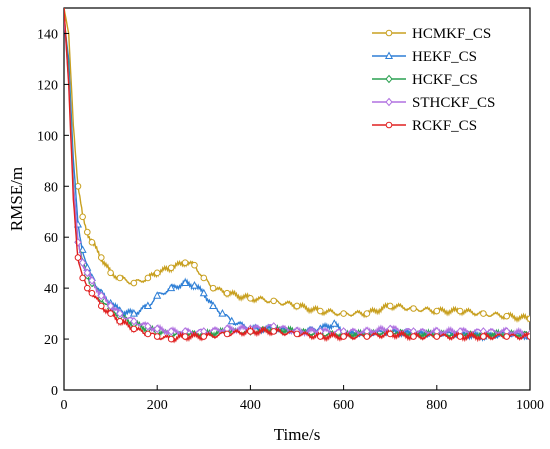 The width and height of the screenshot is (550, 449). What do you see at coordinates (343, 405) in the screenshot?
I see `x-tick-label-3: 600` at bounding box center [343, 405].